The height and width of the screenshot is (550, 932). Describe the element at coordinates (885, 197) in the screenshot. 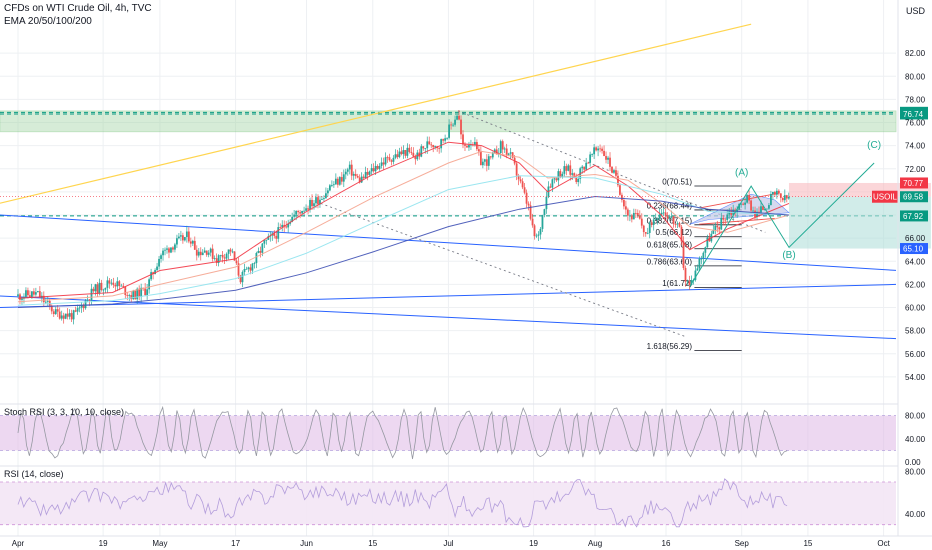

I see `last-price-symbol: USOIL` at that location.